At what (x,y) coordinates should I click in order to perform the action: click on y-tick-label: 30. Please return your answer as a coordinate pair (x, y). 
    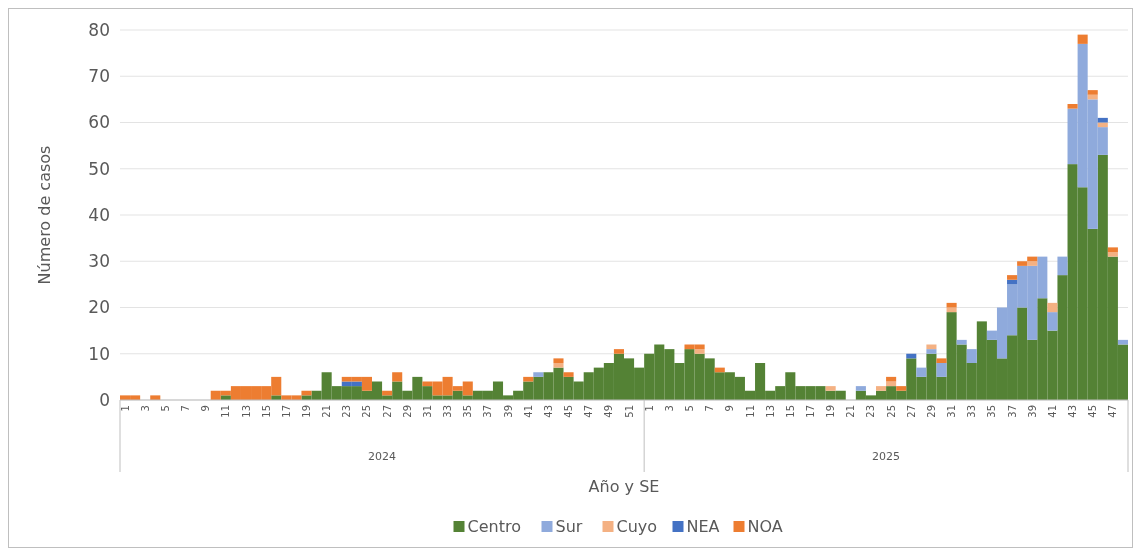
    Looking at the image, I should click on (99, 261).